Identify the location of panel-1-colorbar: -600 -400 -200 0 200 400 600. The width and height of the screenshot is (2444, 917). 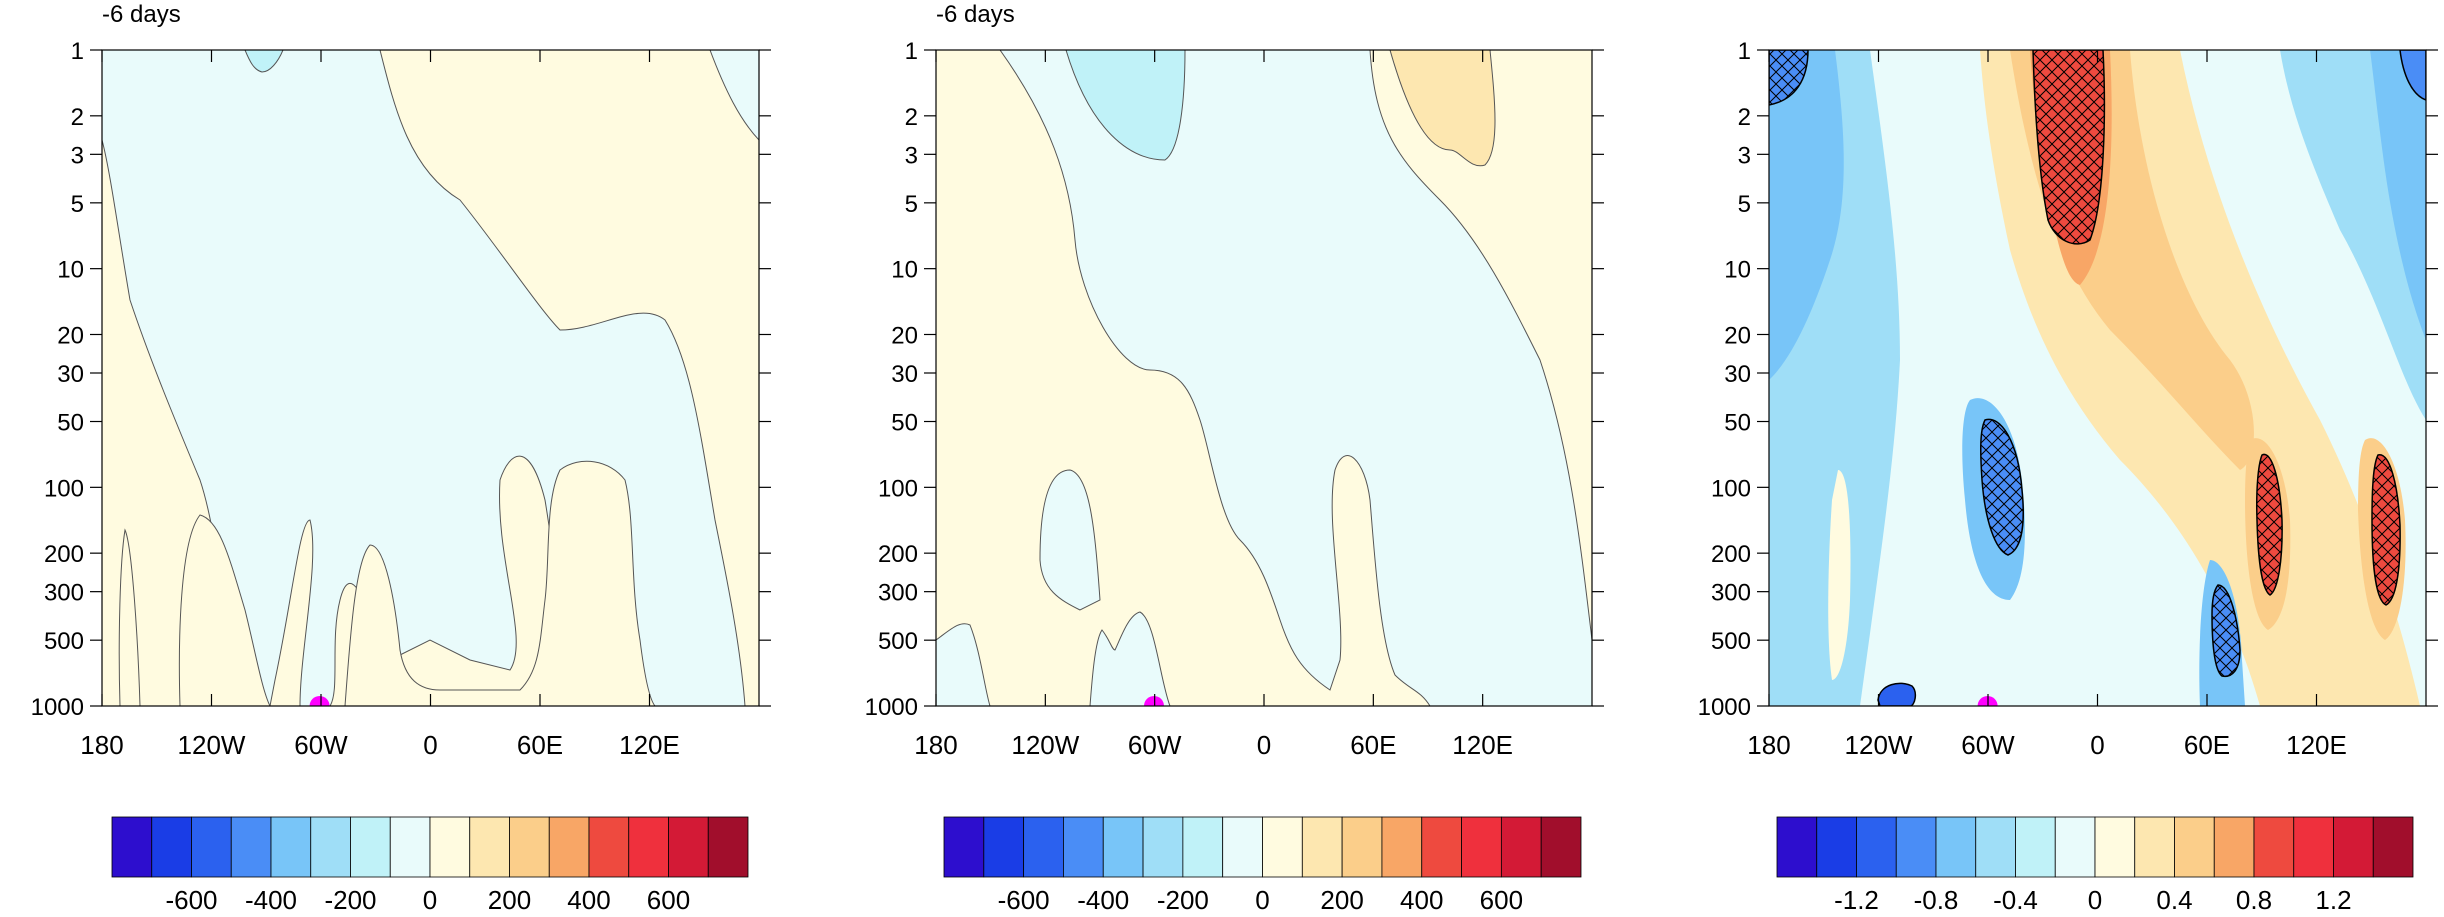
(430, 865).